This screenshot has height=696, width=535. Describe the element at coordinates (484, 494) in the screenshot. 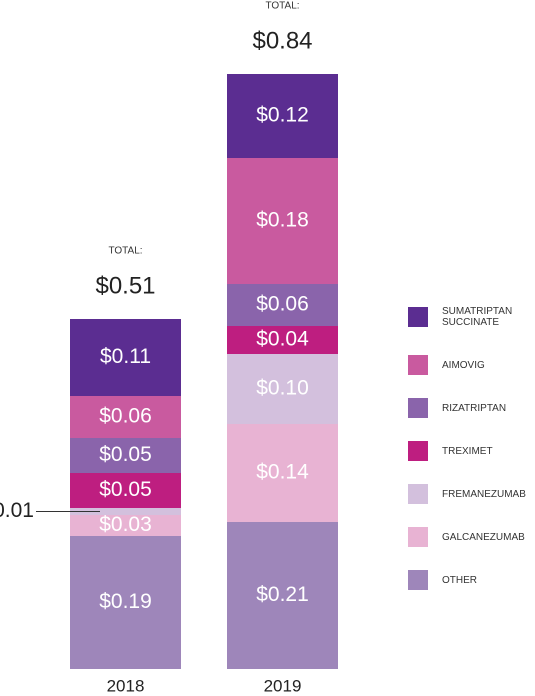

I see `legend-label: FREMANEZUMAB` at that location.